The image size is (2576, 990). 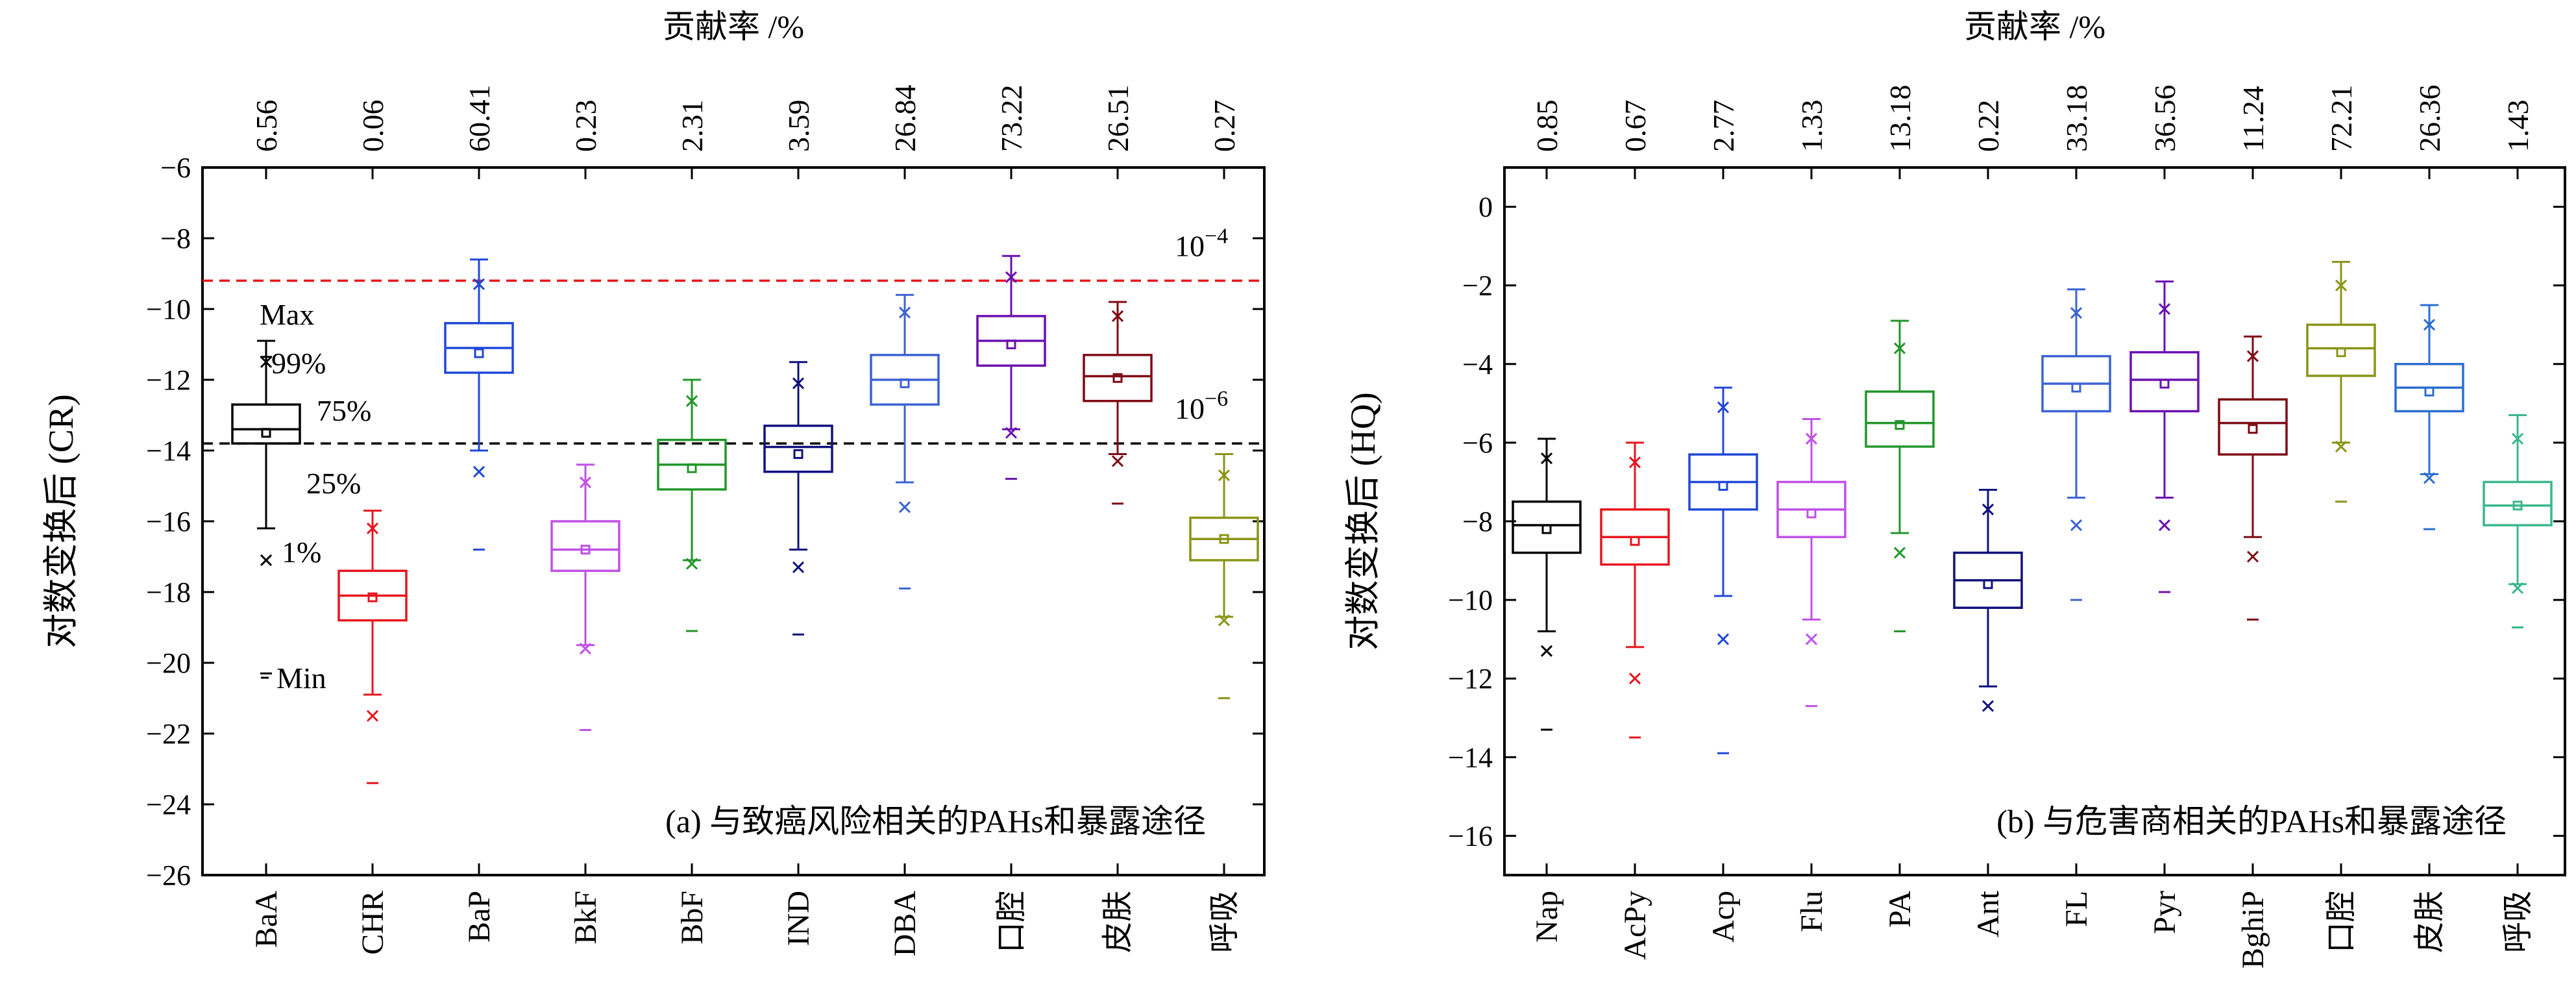 I want to click on top-axis-title: 贡献率 /%, so click(x=733, y=27).